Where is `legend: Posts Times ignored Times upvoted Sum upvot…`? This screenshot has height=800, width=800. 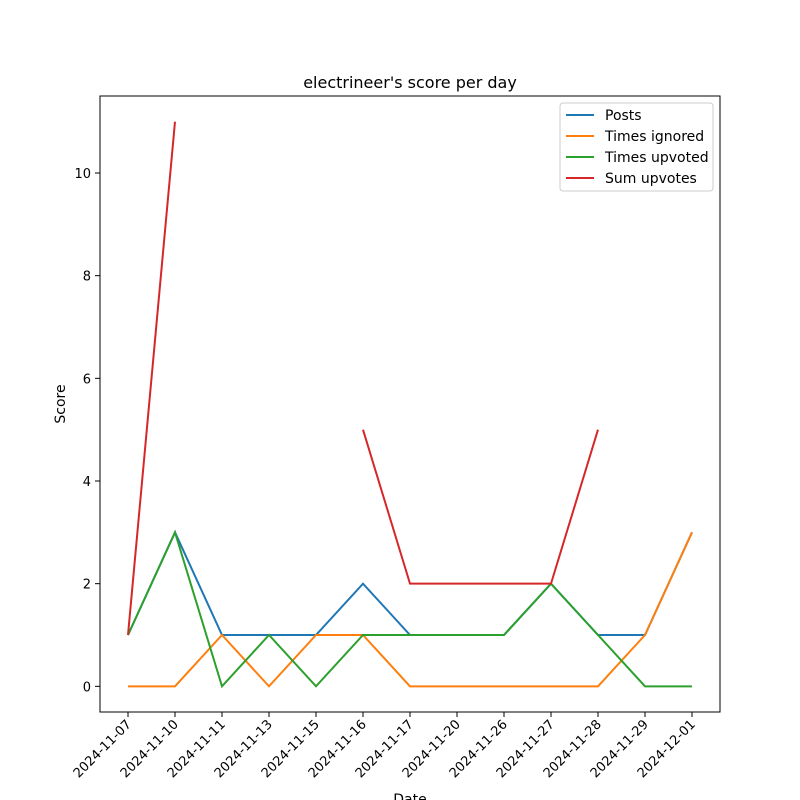 legend: Posts Times ignored Times upvoted Sum upvot… is located at coordinates (636, 147).